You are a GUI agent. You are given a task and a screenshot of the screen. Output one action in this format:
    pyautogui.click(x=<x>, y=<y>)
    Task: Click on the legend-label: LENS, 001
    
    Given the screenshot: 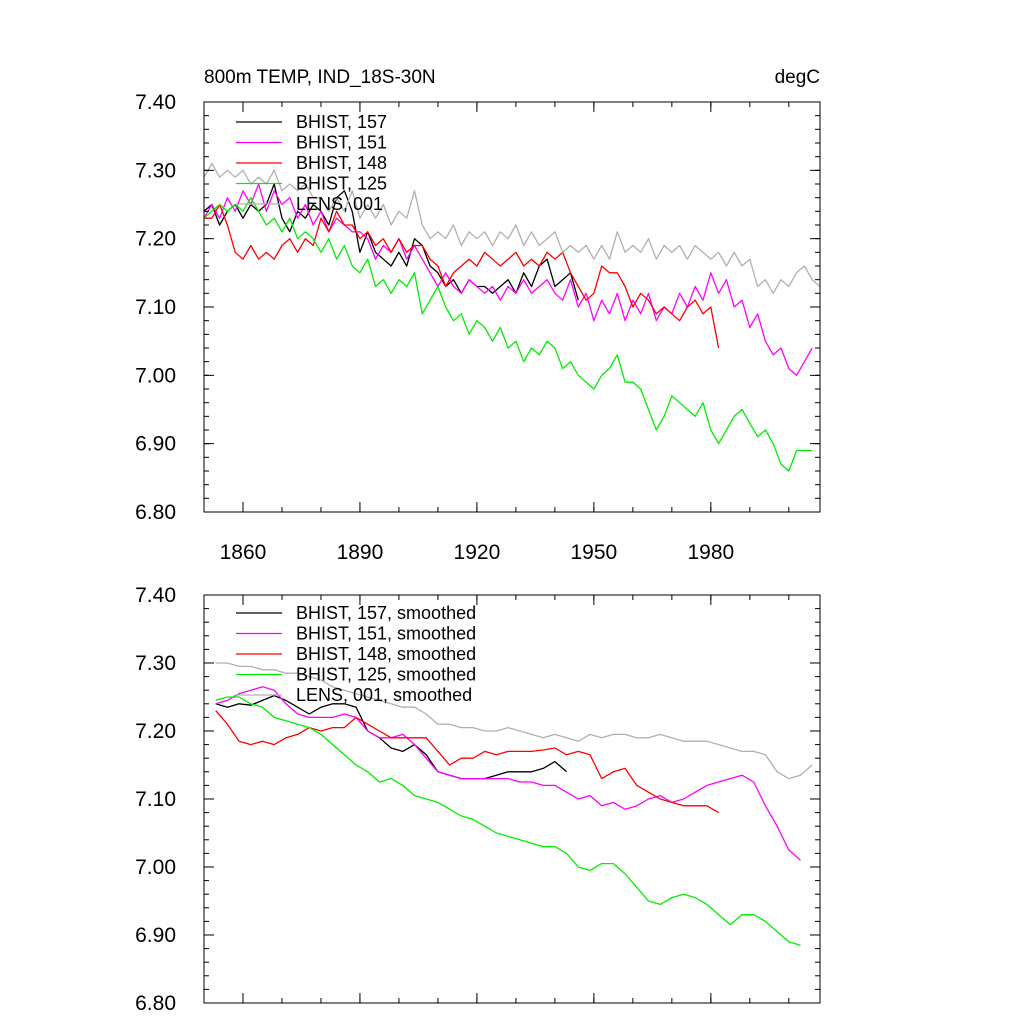 What is the action you would take?
    pyautogui.click(x=339, y=204)
    